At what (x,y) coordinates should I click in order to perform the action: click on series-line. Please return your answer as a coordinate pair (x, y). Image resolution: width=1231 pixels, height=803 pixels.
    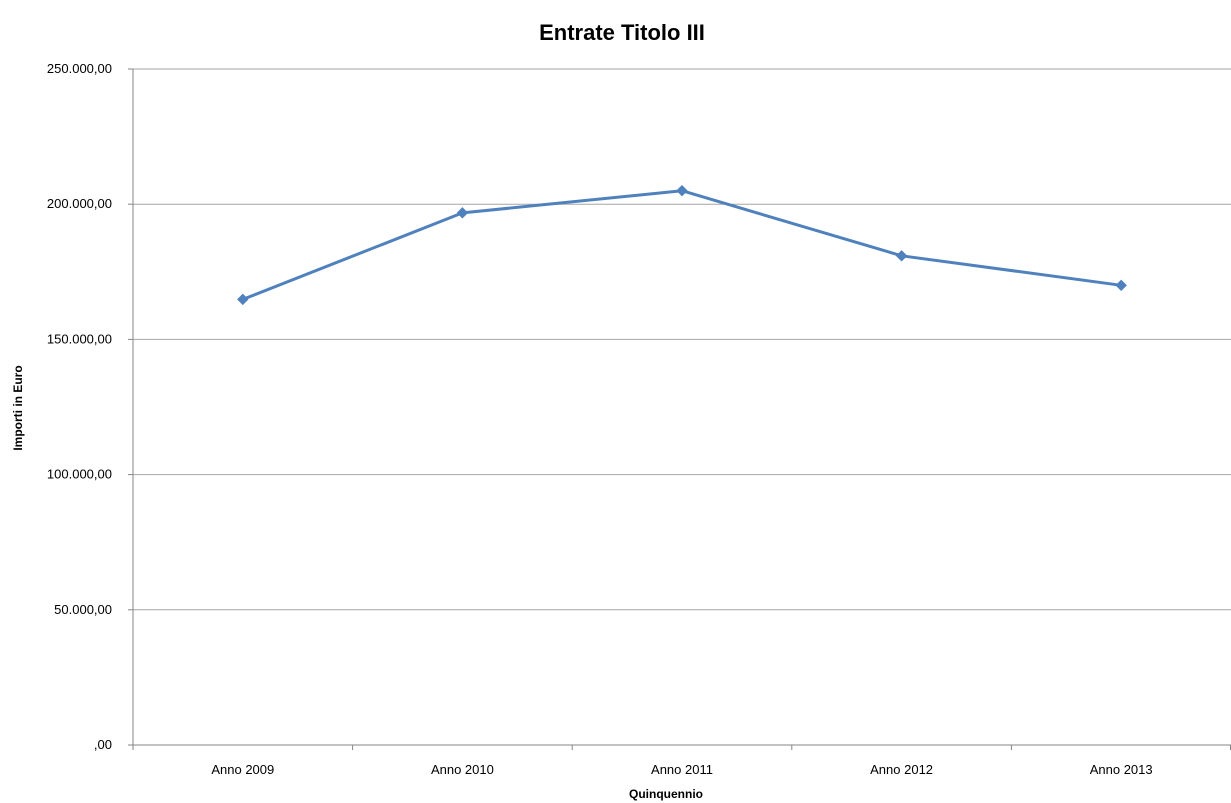
    Looking at the image, I should click on (682, 245).